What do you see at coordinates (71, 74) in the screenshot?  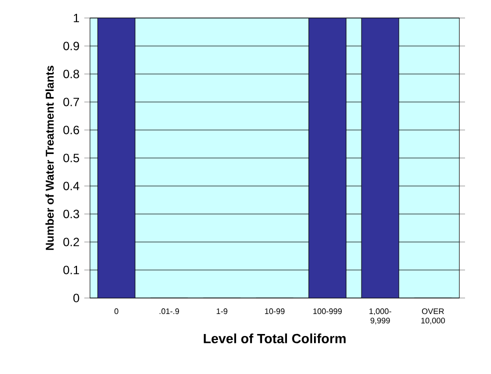 I see `y-tick-label: 0.8` at bounding box center [71, 74].